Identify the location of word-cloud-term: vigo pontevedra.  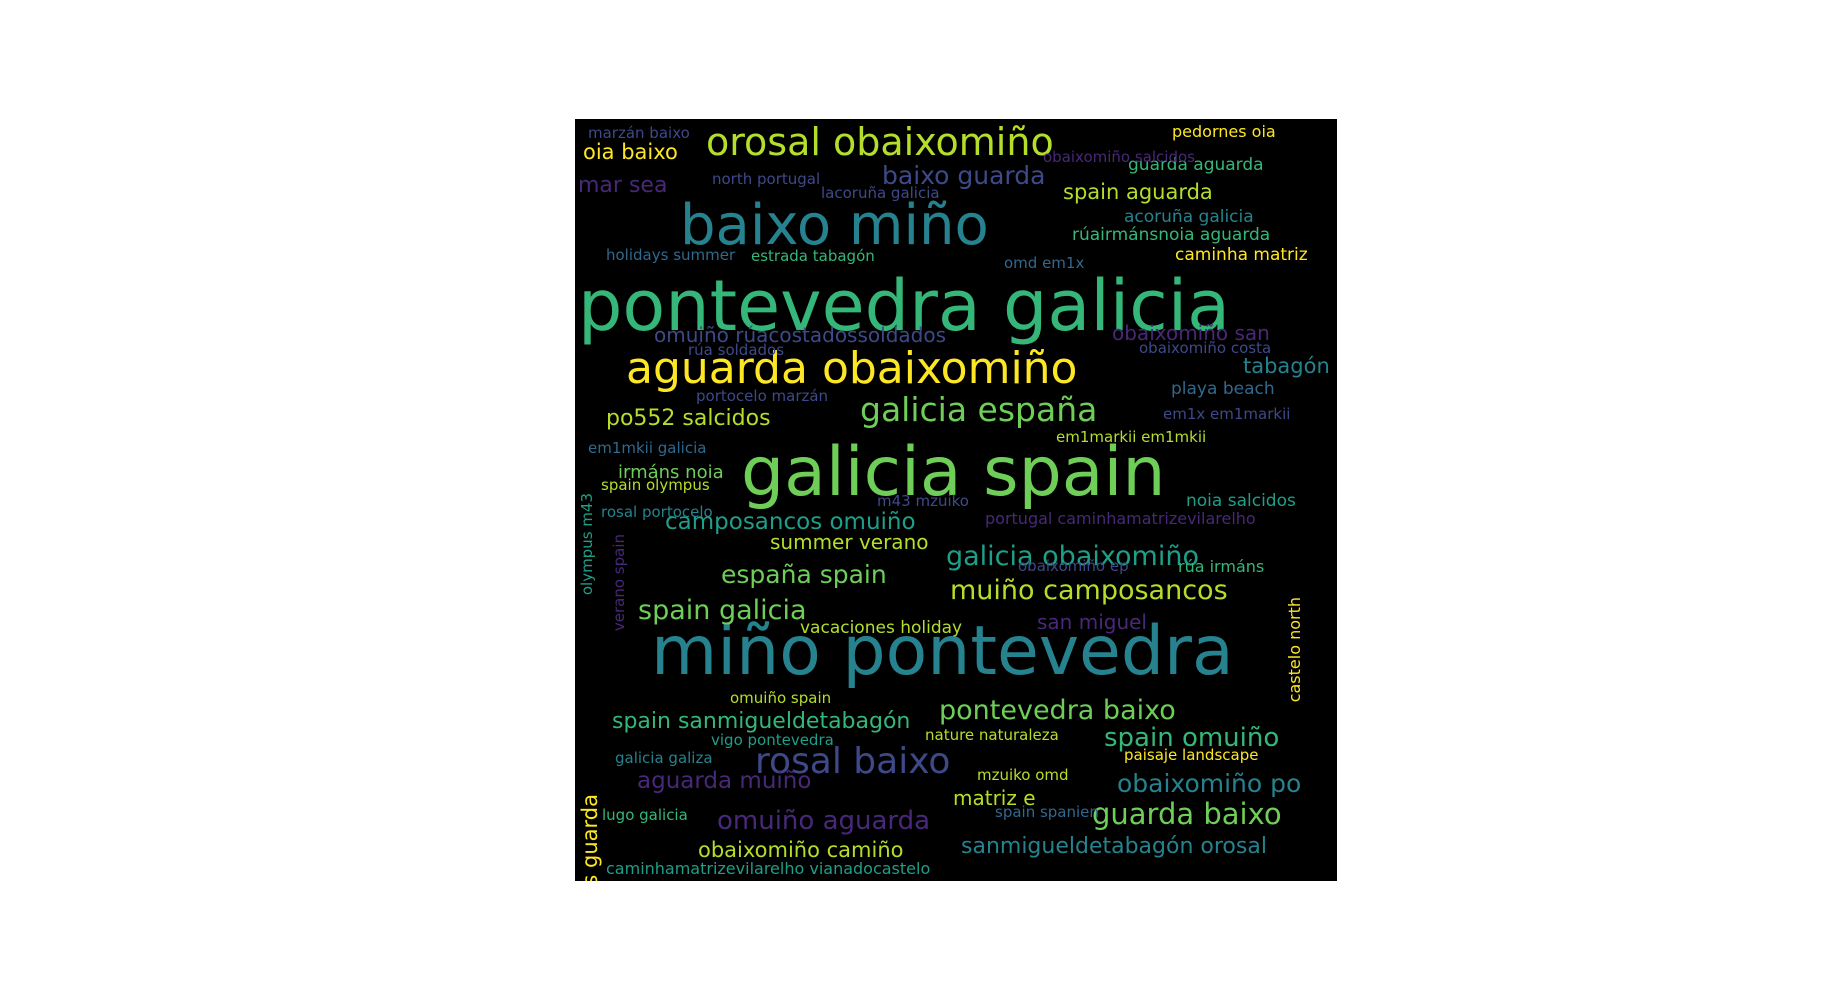
(772, 740).